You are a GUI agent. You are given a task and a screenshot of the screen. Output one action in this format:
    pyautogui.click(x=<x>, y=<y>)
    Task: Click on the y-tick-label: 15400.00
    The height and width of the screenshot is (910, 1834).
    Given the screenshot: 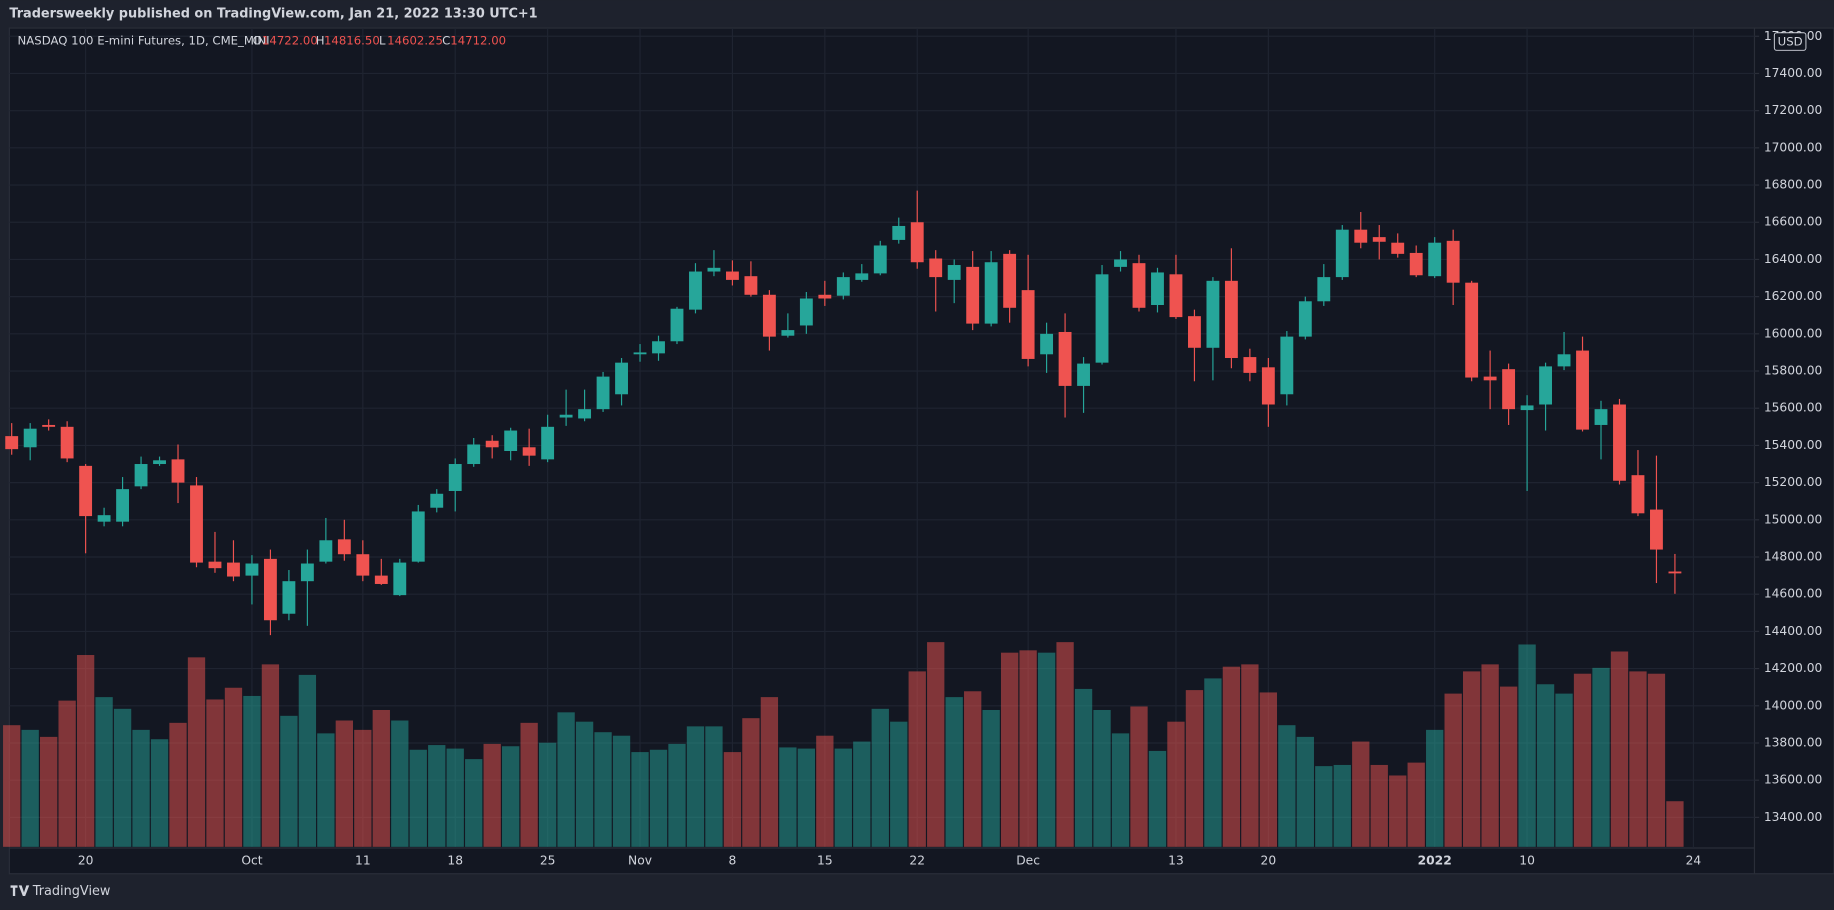 What is the action you would take?
    pyautogui.click(x=1793, y=445)
    